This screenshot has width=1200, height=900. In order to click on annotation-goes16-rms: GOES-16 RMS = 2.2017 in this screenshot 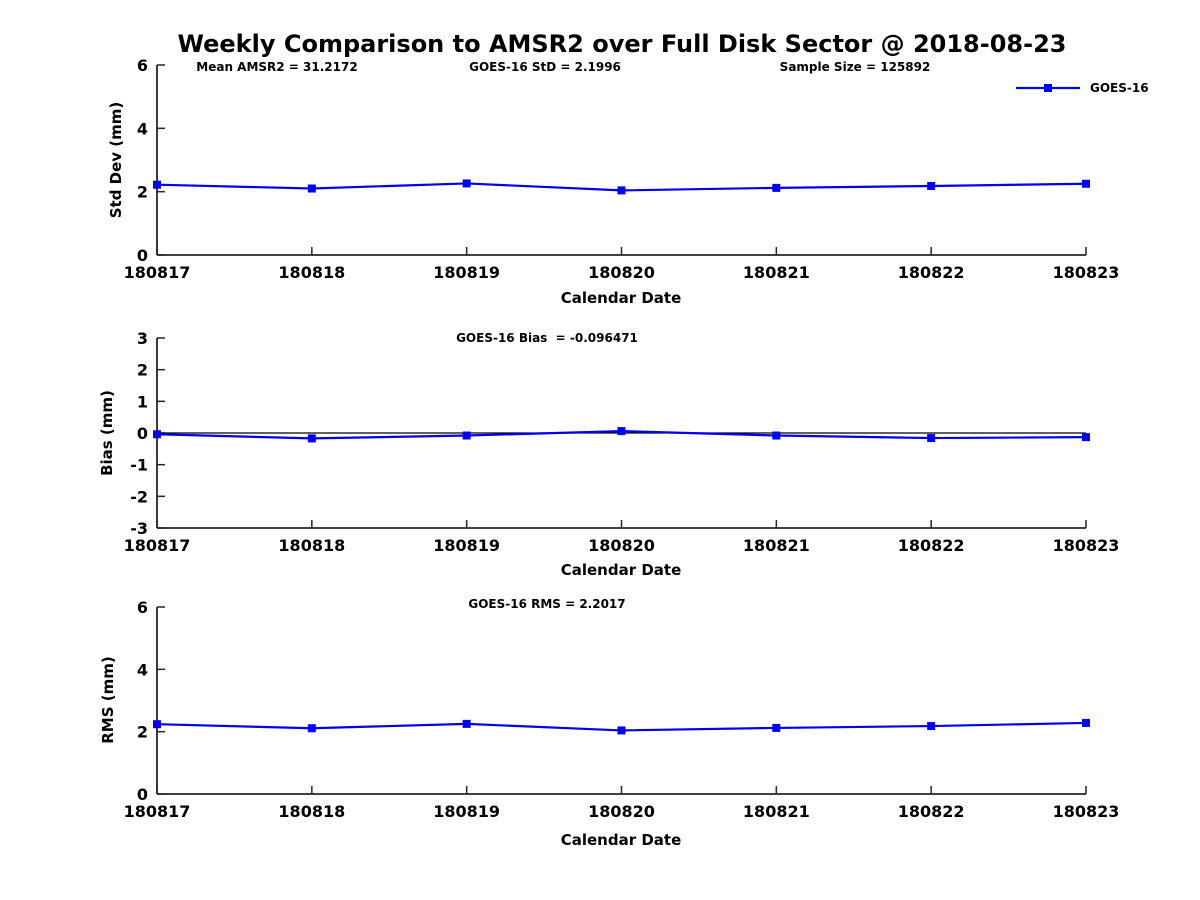, I will do `click(547, 604)`.